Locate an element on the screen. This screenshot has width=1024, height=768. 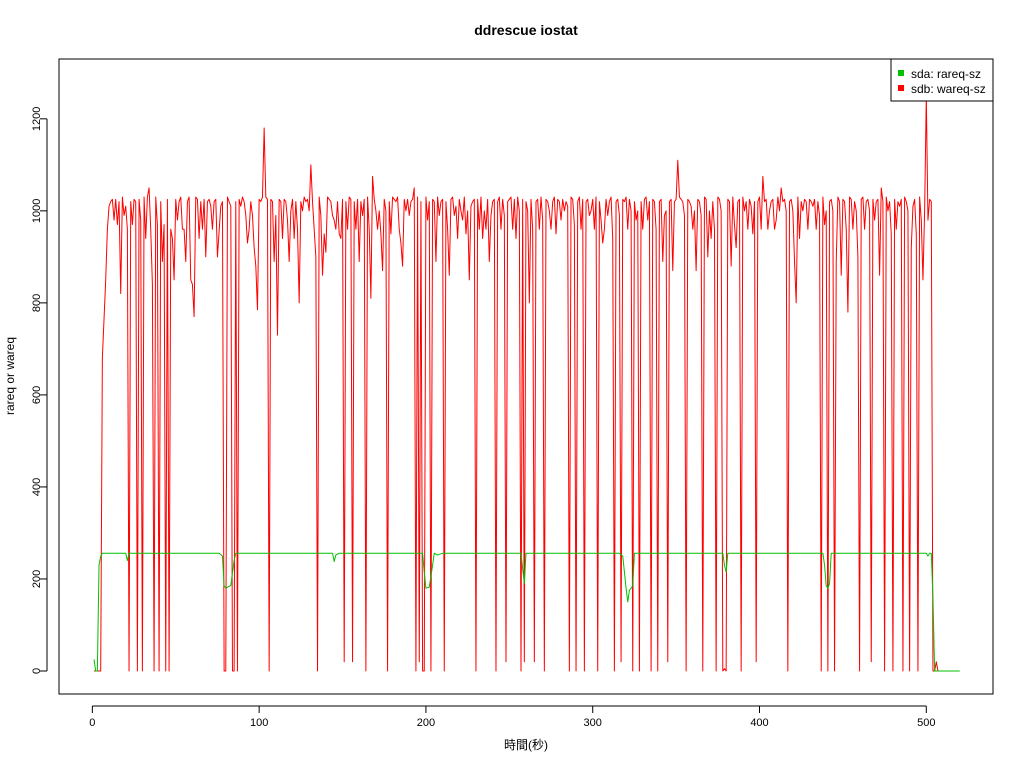
chart-title: ddrescue iostat is located at coordinates (526, 30).